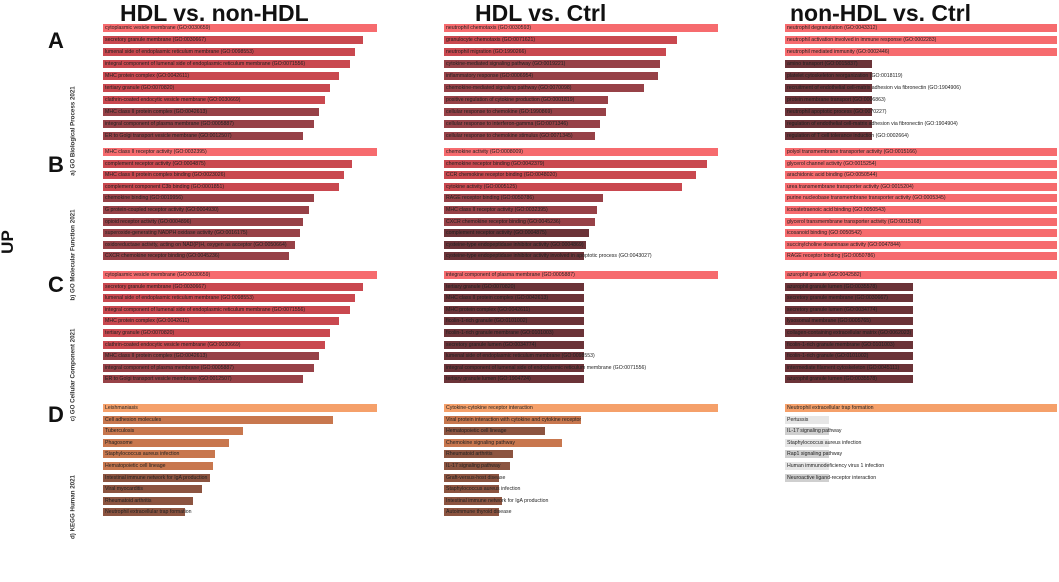  What do you see at coordinates (56, 414) in the screenshot?
I see `panel-letter-d: D` at bounding box center [56, 414].